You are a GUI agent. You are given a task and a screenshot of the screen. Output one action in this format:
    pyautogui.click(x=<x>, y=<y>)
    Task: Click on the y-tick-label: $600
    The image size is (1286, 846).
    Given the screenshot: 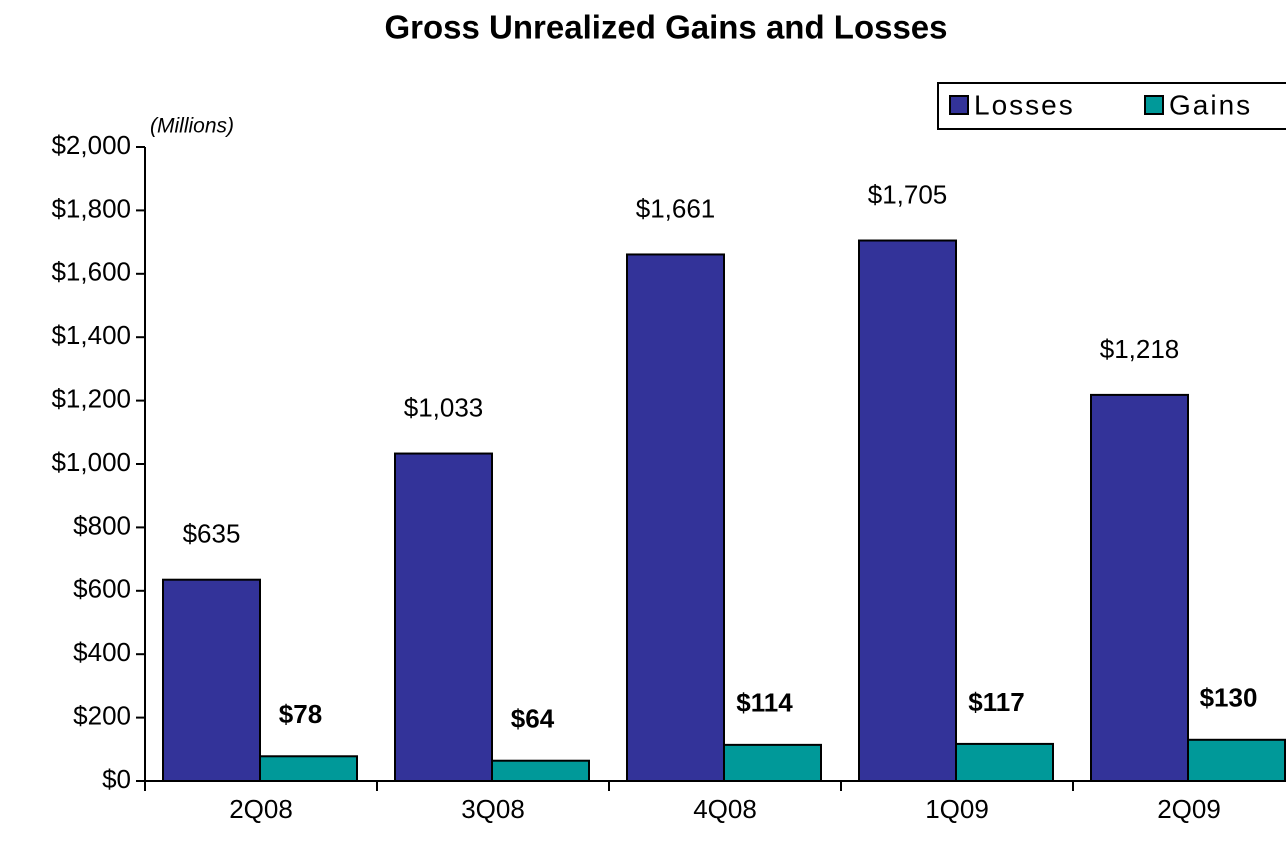 What is the action you would take?
    pyautogui.click(x=102, y=589)
    